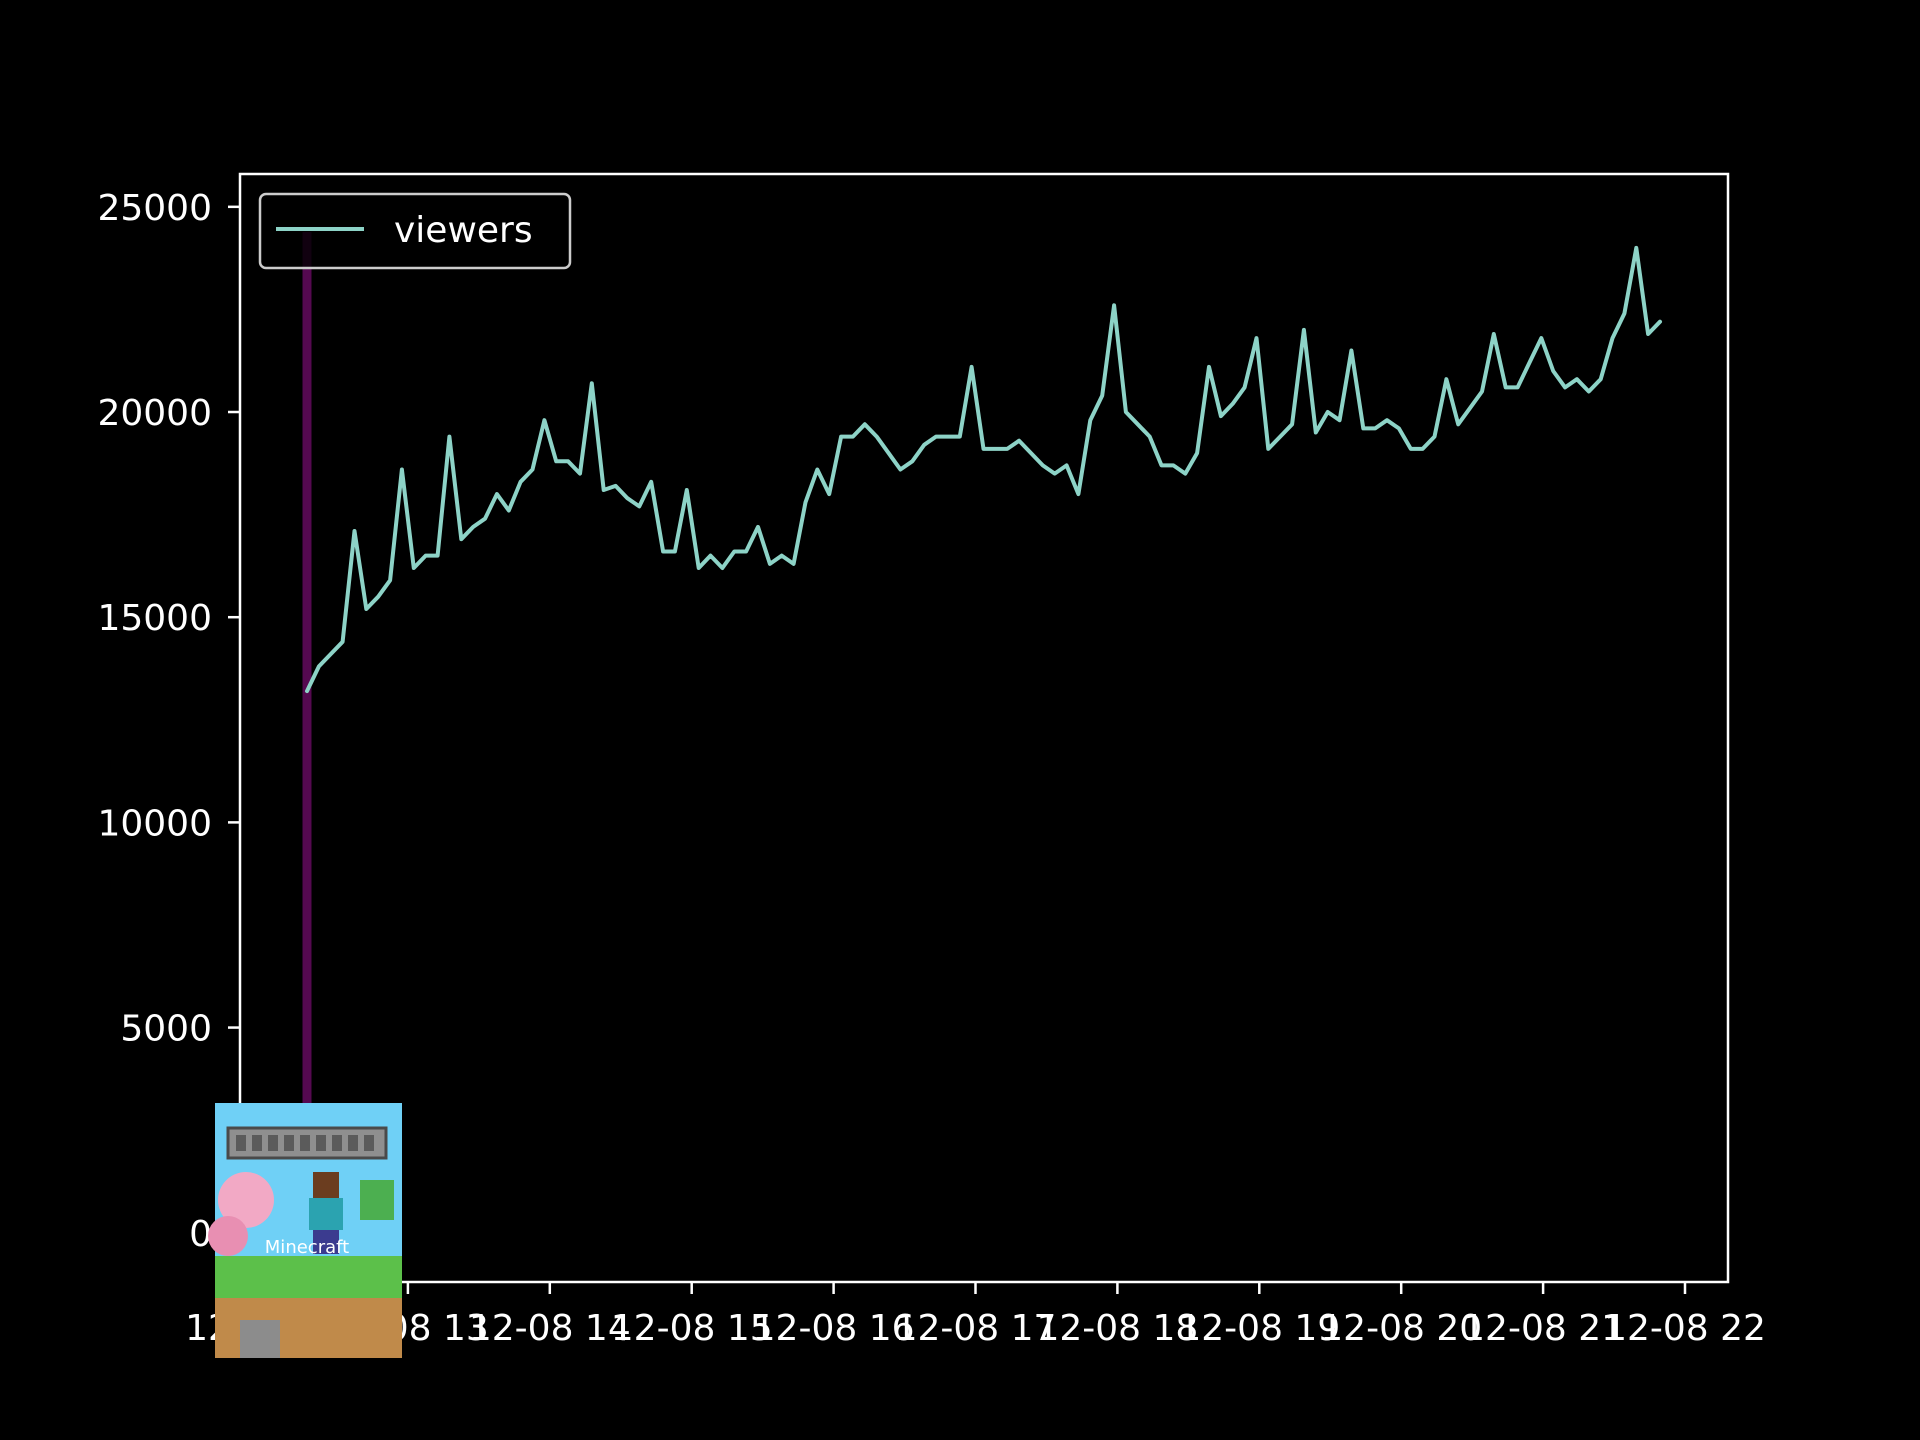 The width and height of the screenshot is (1920, 1440). I want to click on x-tick-label: 12-08 16, so click(834, 1328).